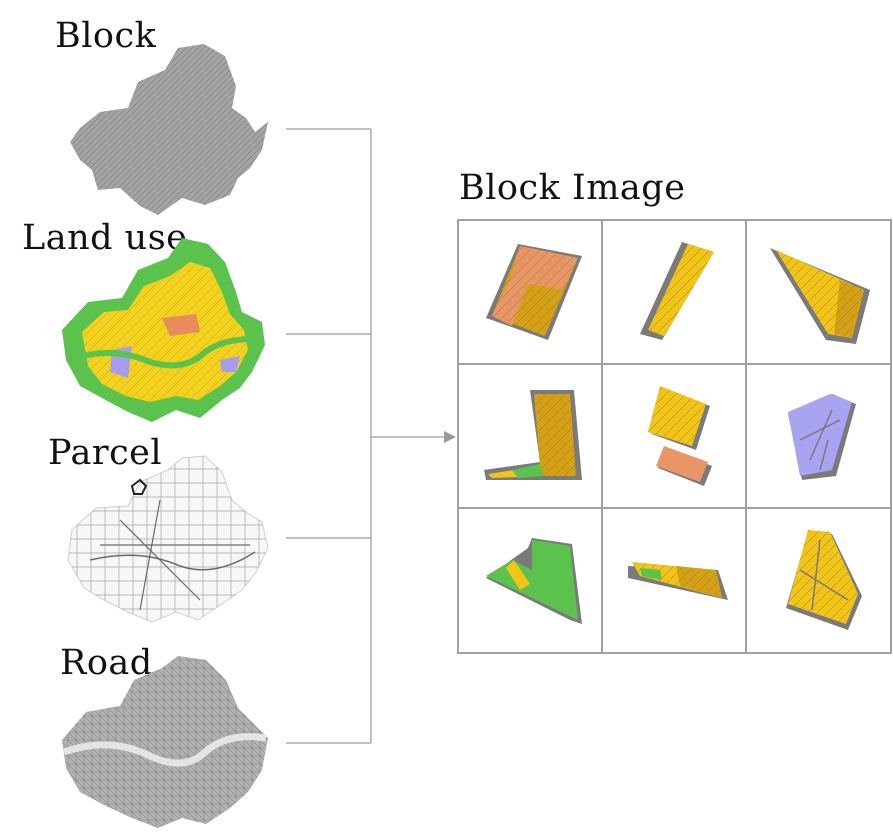 The height and width of the screenshot is (835, 893). What do you see at coordinates (168, 539) in the screenshot?
I see `parcel-map` at bounding box center [168, 539].